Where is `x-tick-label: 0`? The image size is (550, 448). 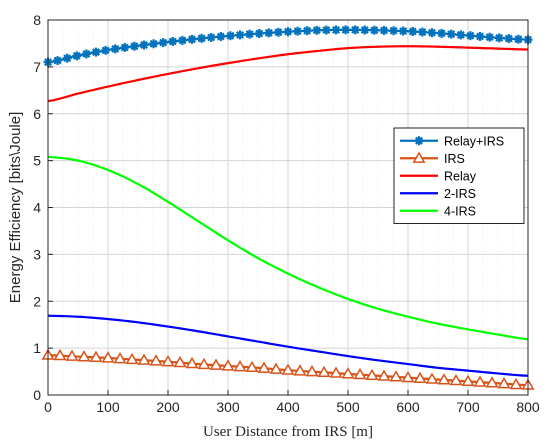
x-tick-label: 0 is located at coordinates (48, 407).